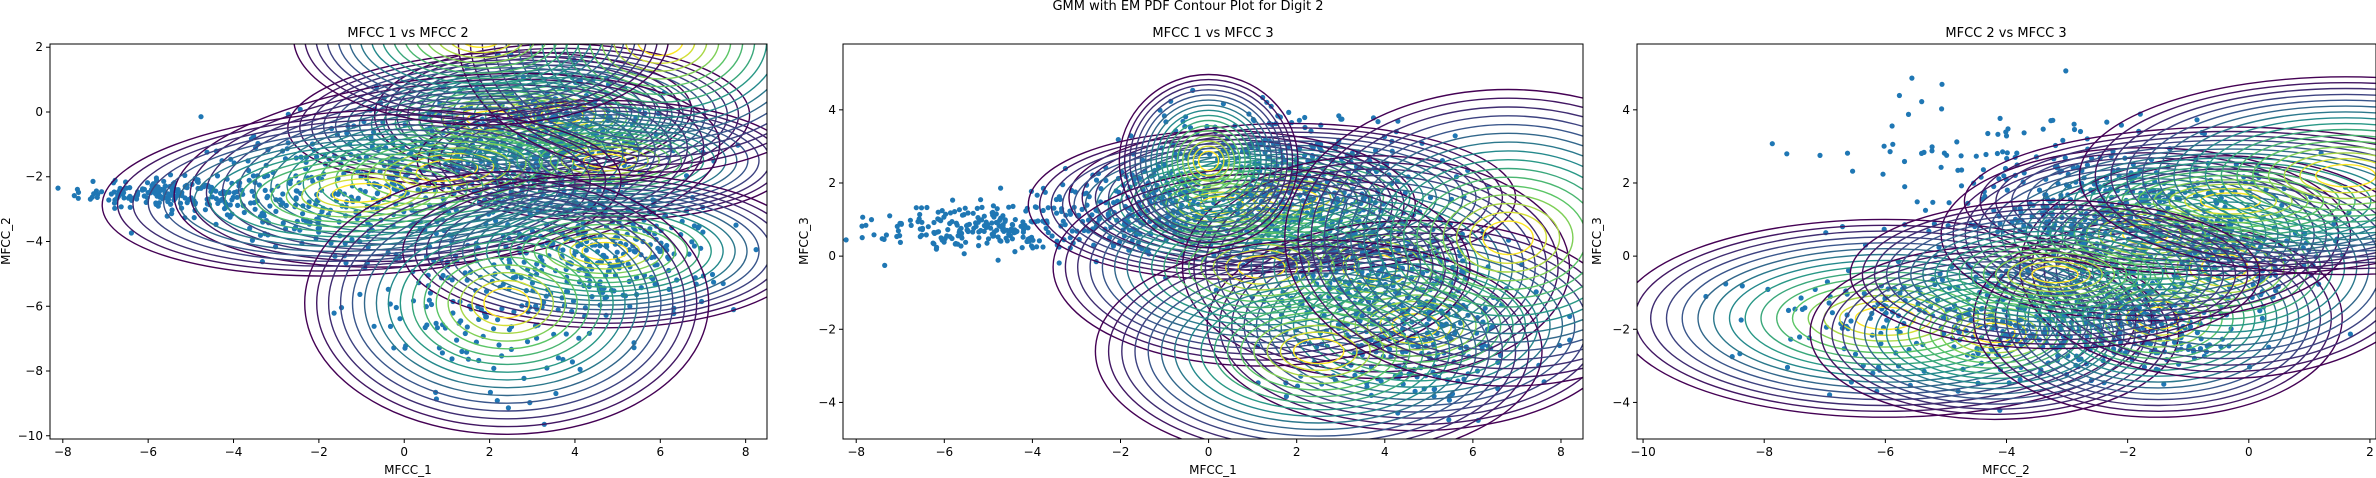 This screenshot has width=2376, height=478. Describe the element at coordinates (830, 256) in the screenshot. I see `y-axis-ticks: −4 −2 0 2 4` at that location.